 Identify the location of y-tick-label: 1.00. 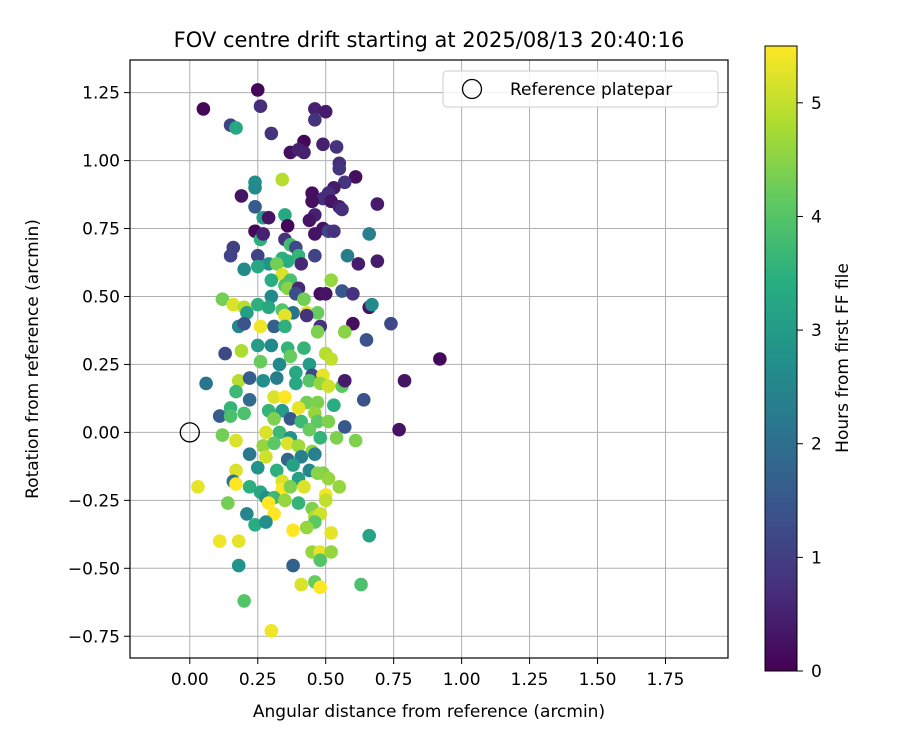
(101, 162).